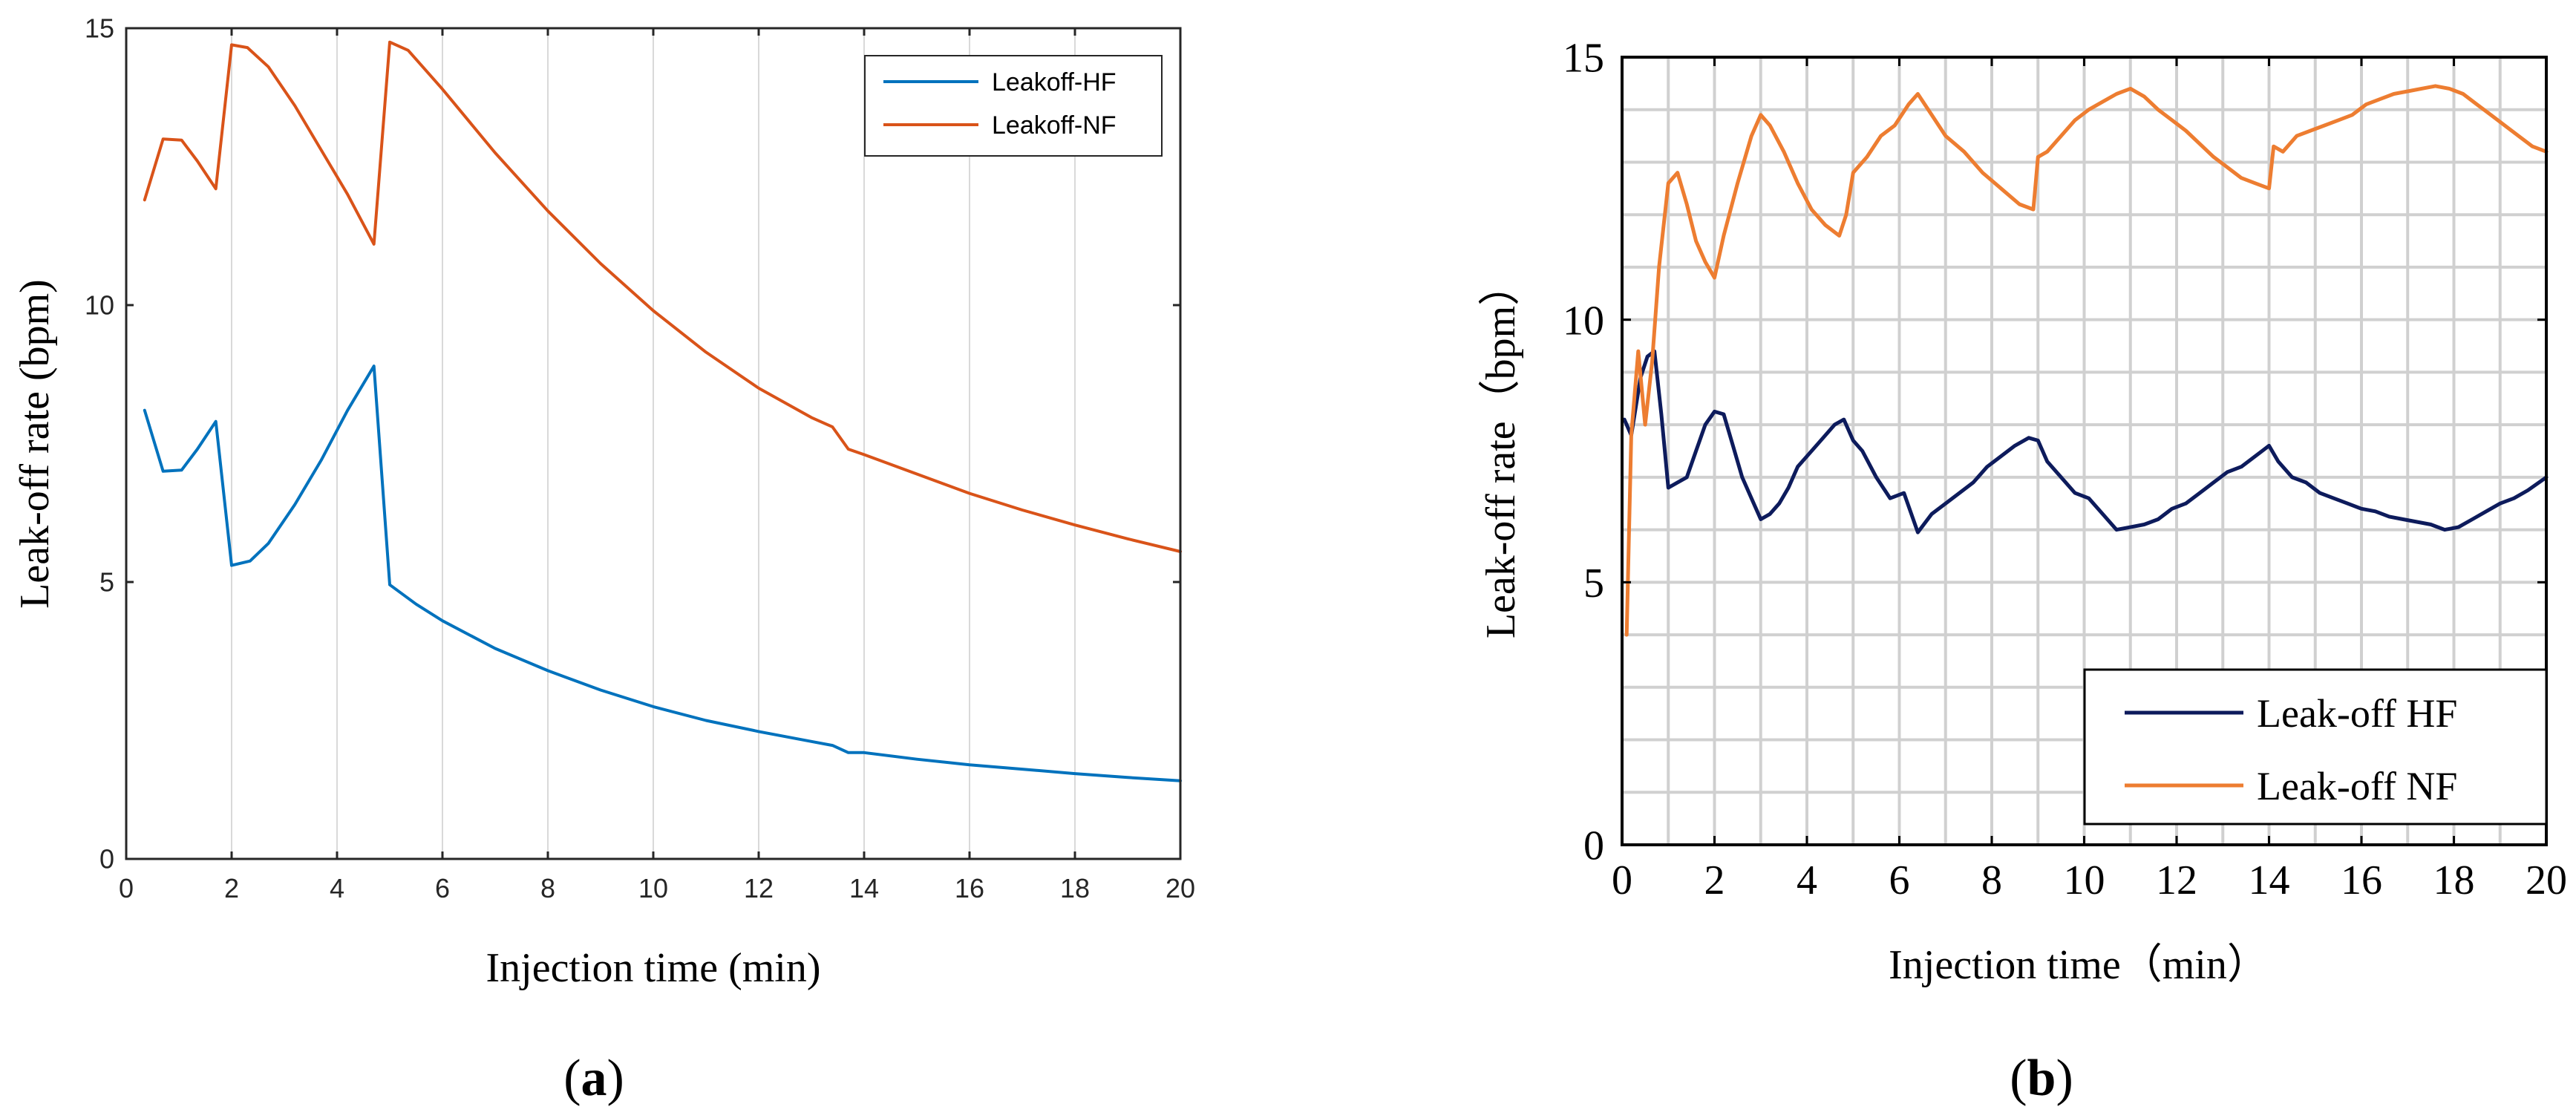 This screenshot has height=1118, width=2576. What do you see at coordinates (1900, 880) in the screenshot?
I see `panel-b-x-tick-label: 6` at bounding box center [1900, 880].